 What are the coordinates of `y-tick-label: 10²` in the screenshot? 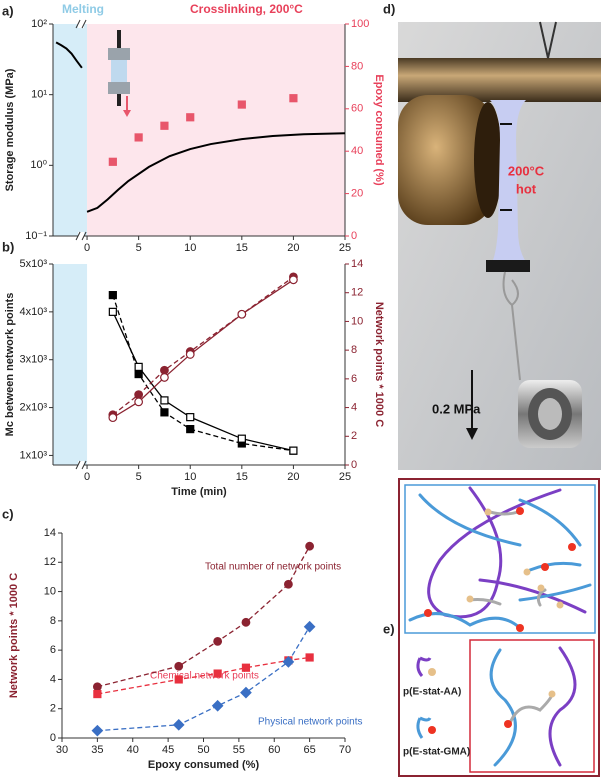 It's located at (39, 24).